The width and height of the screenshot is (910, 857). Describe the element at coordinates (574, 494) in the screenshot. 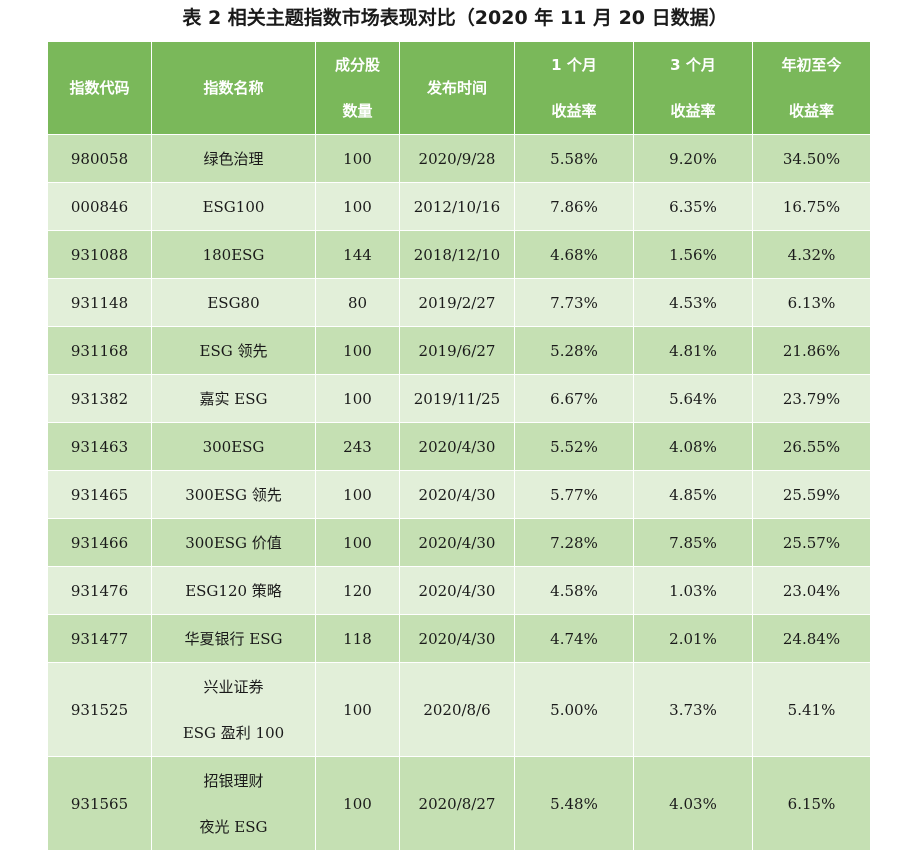

I see `cell-1m-return: 5.77%` at that location.